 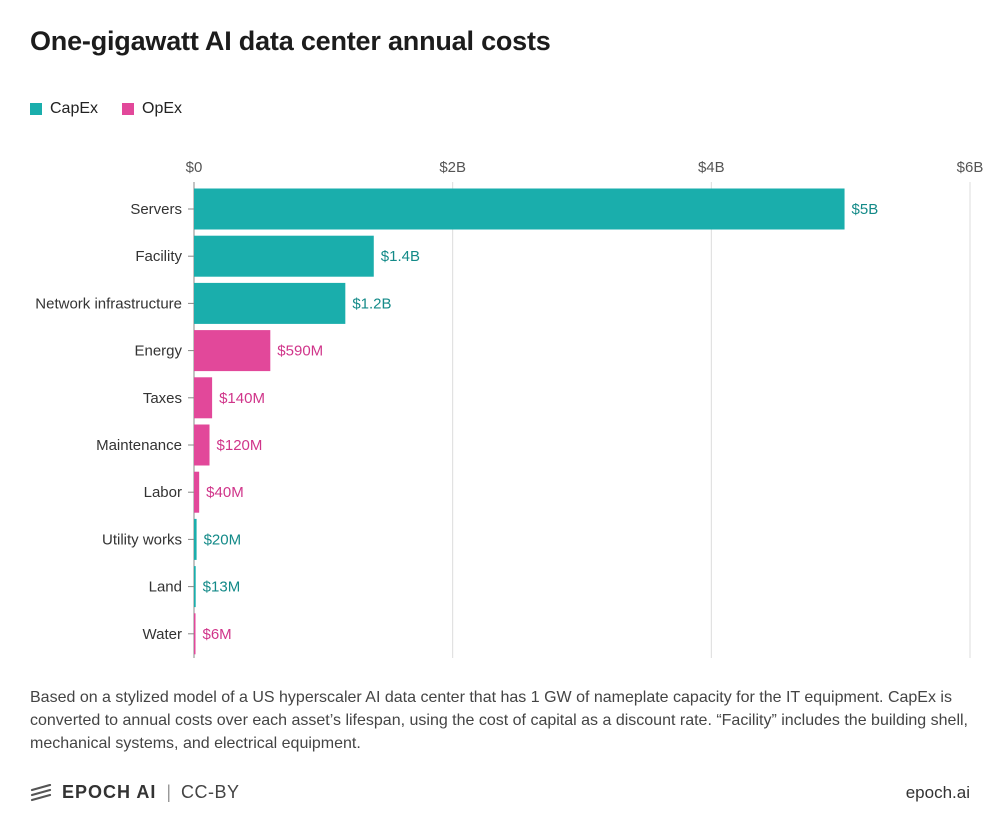 I want to click on category-label-network-infrastructure: Network infrastructure, so click(x=108, y=303).